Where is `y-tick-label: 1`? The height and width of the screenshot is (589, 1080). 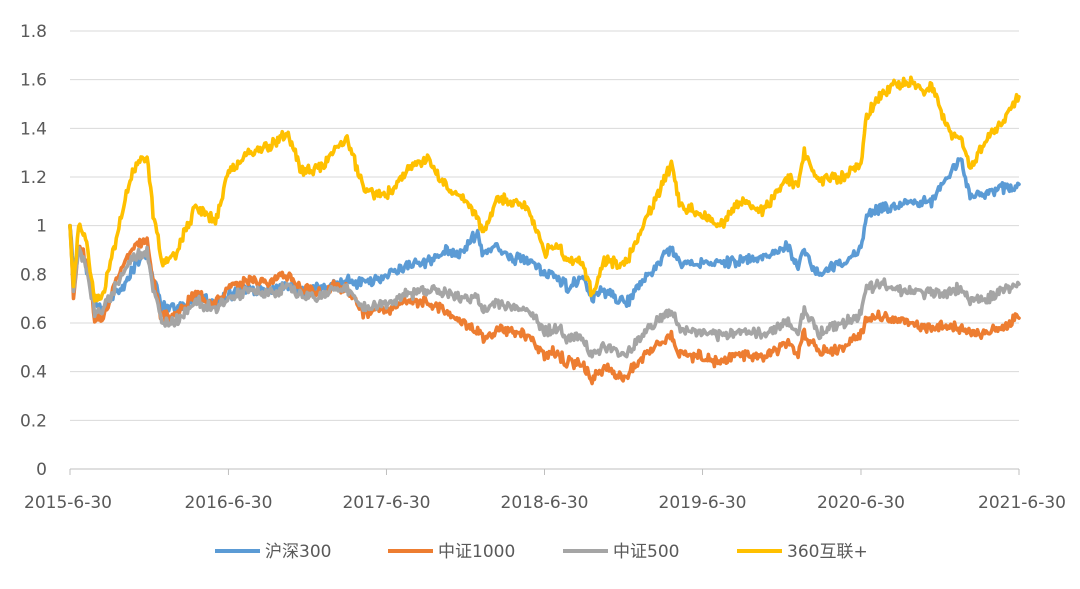
y-tick-label: 1 is located at coordinates (41, 227).